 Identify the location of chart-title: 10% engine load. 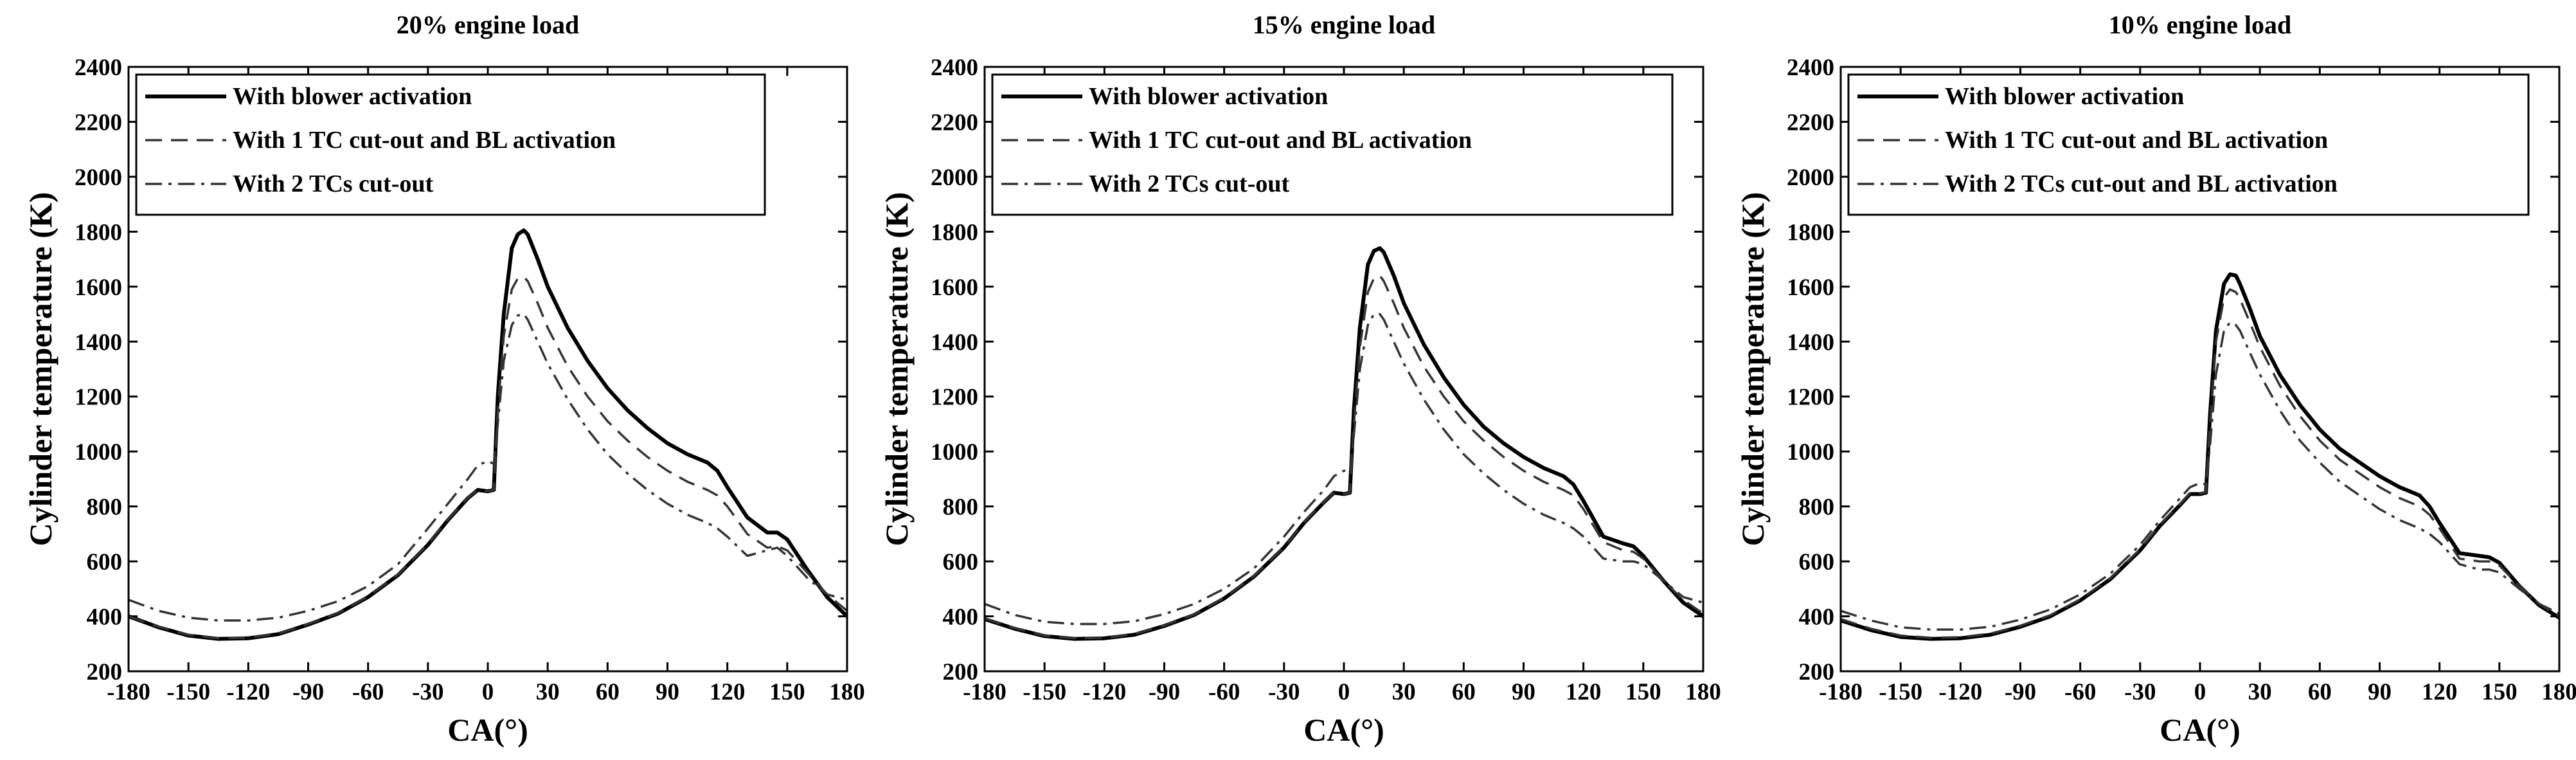
(2200, 24).